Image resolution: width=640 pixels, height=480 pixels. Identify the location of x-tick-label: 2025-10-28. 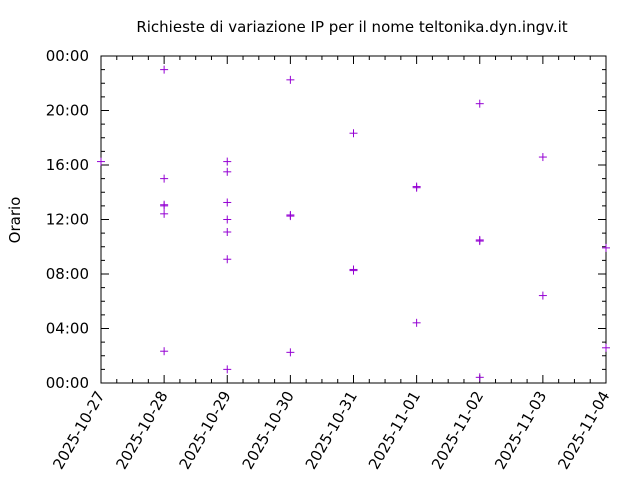
(141, 430).